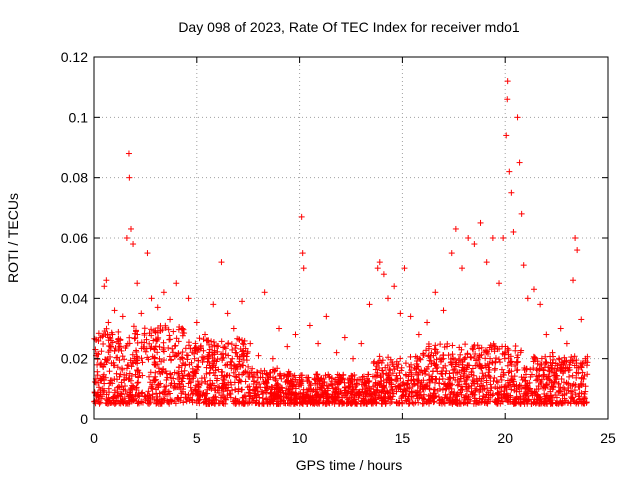  What do you see at coordinates (74, 359) in the screenshot?
I see `y-tick-label: 0.02` at bounding box center [74, 359].